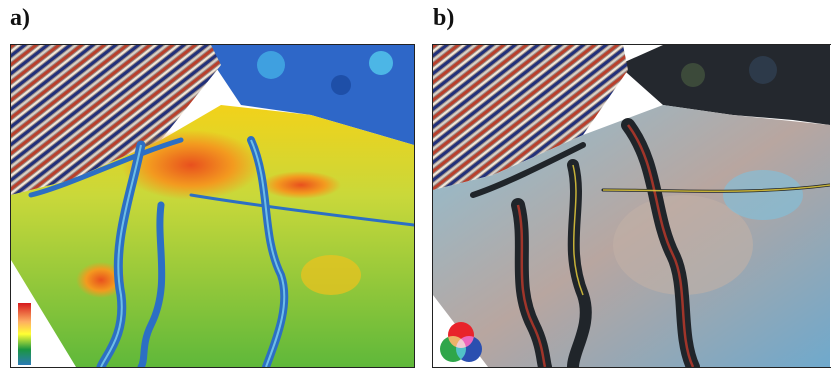 This screenshot has height=371, width=831. What do you see at coordinates (116, 120) in the screenshot?
I see `seismic-section-a` at bounding box center [116, 120].